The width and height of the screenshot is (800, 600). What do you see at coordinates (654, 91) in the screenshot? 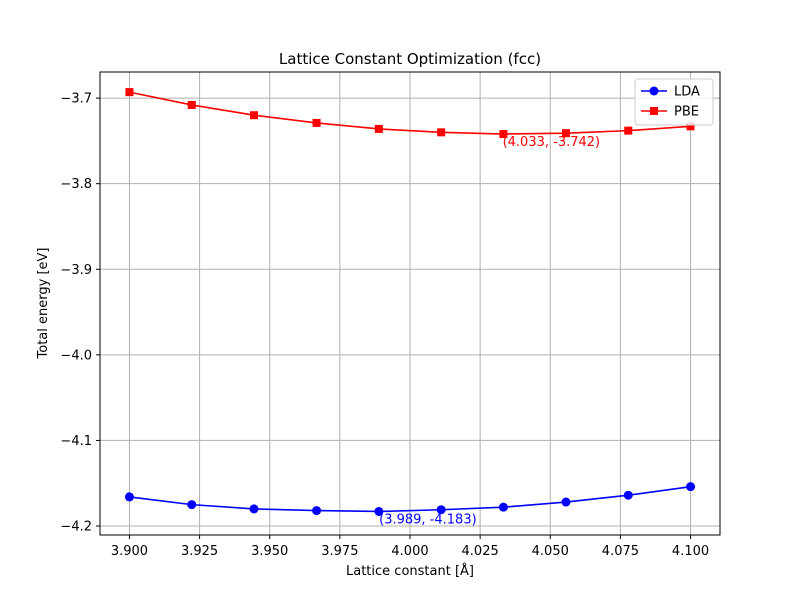
I see `legend-lda-marker` at bounding box center [654, 91].